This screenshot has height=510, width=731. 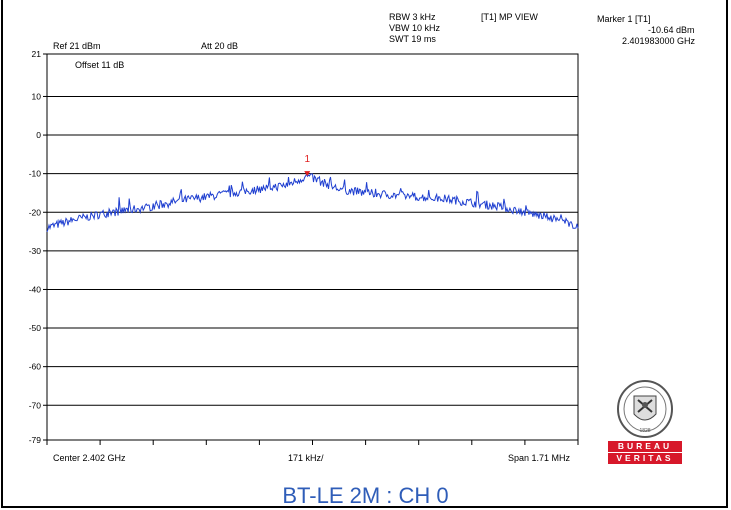 What do you see at coordinates (35, 328) in the screenshot?
I see `y-tick-label: -50` at bounding box center [35, 328].